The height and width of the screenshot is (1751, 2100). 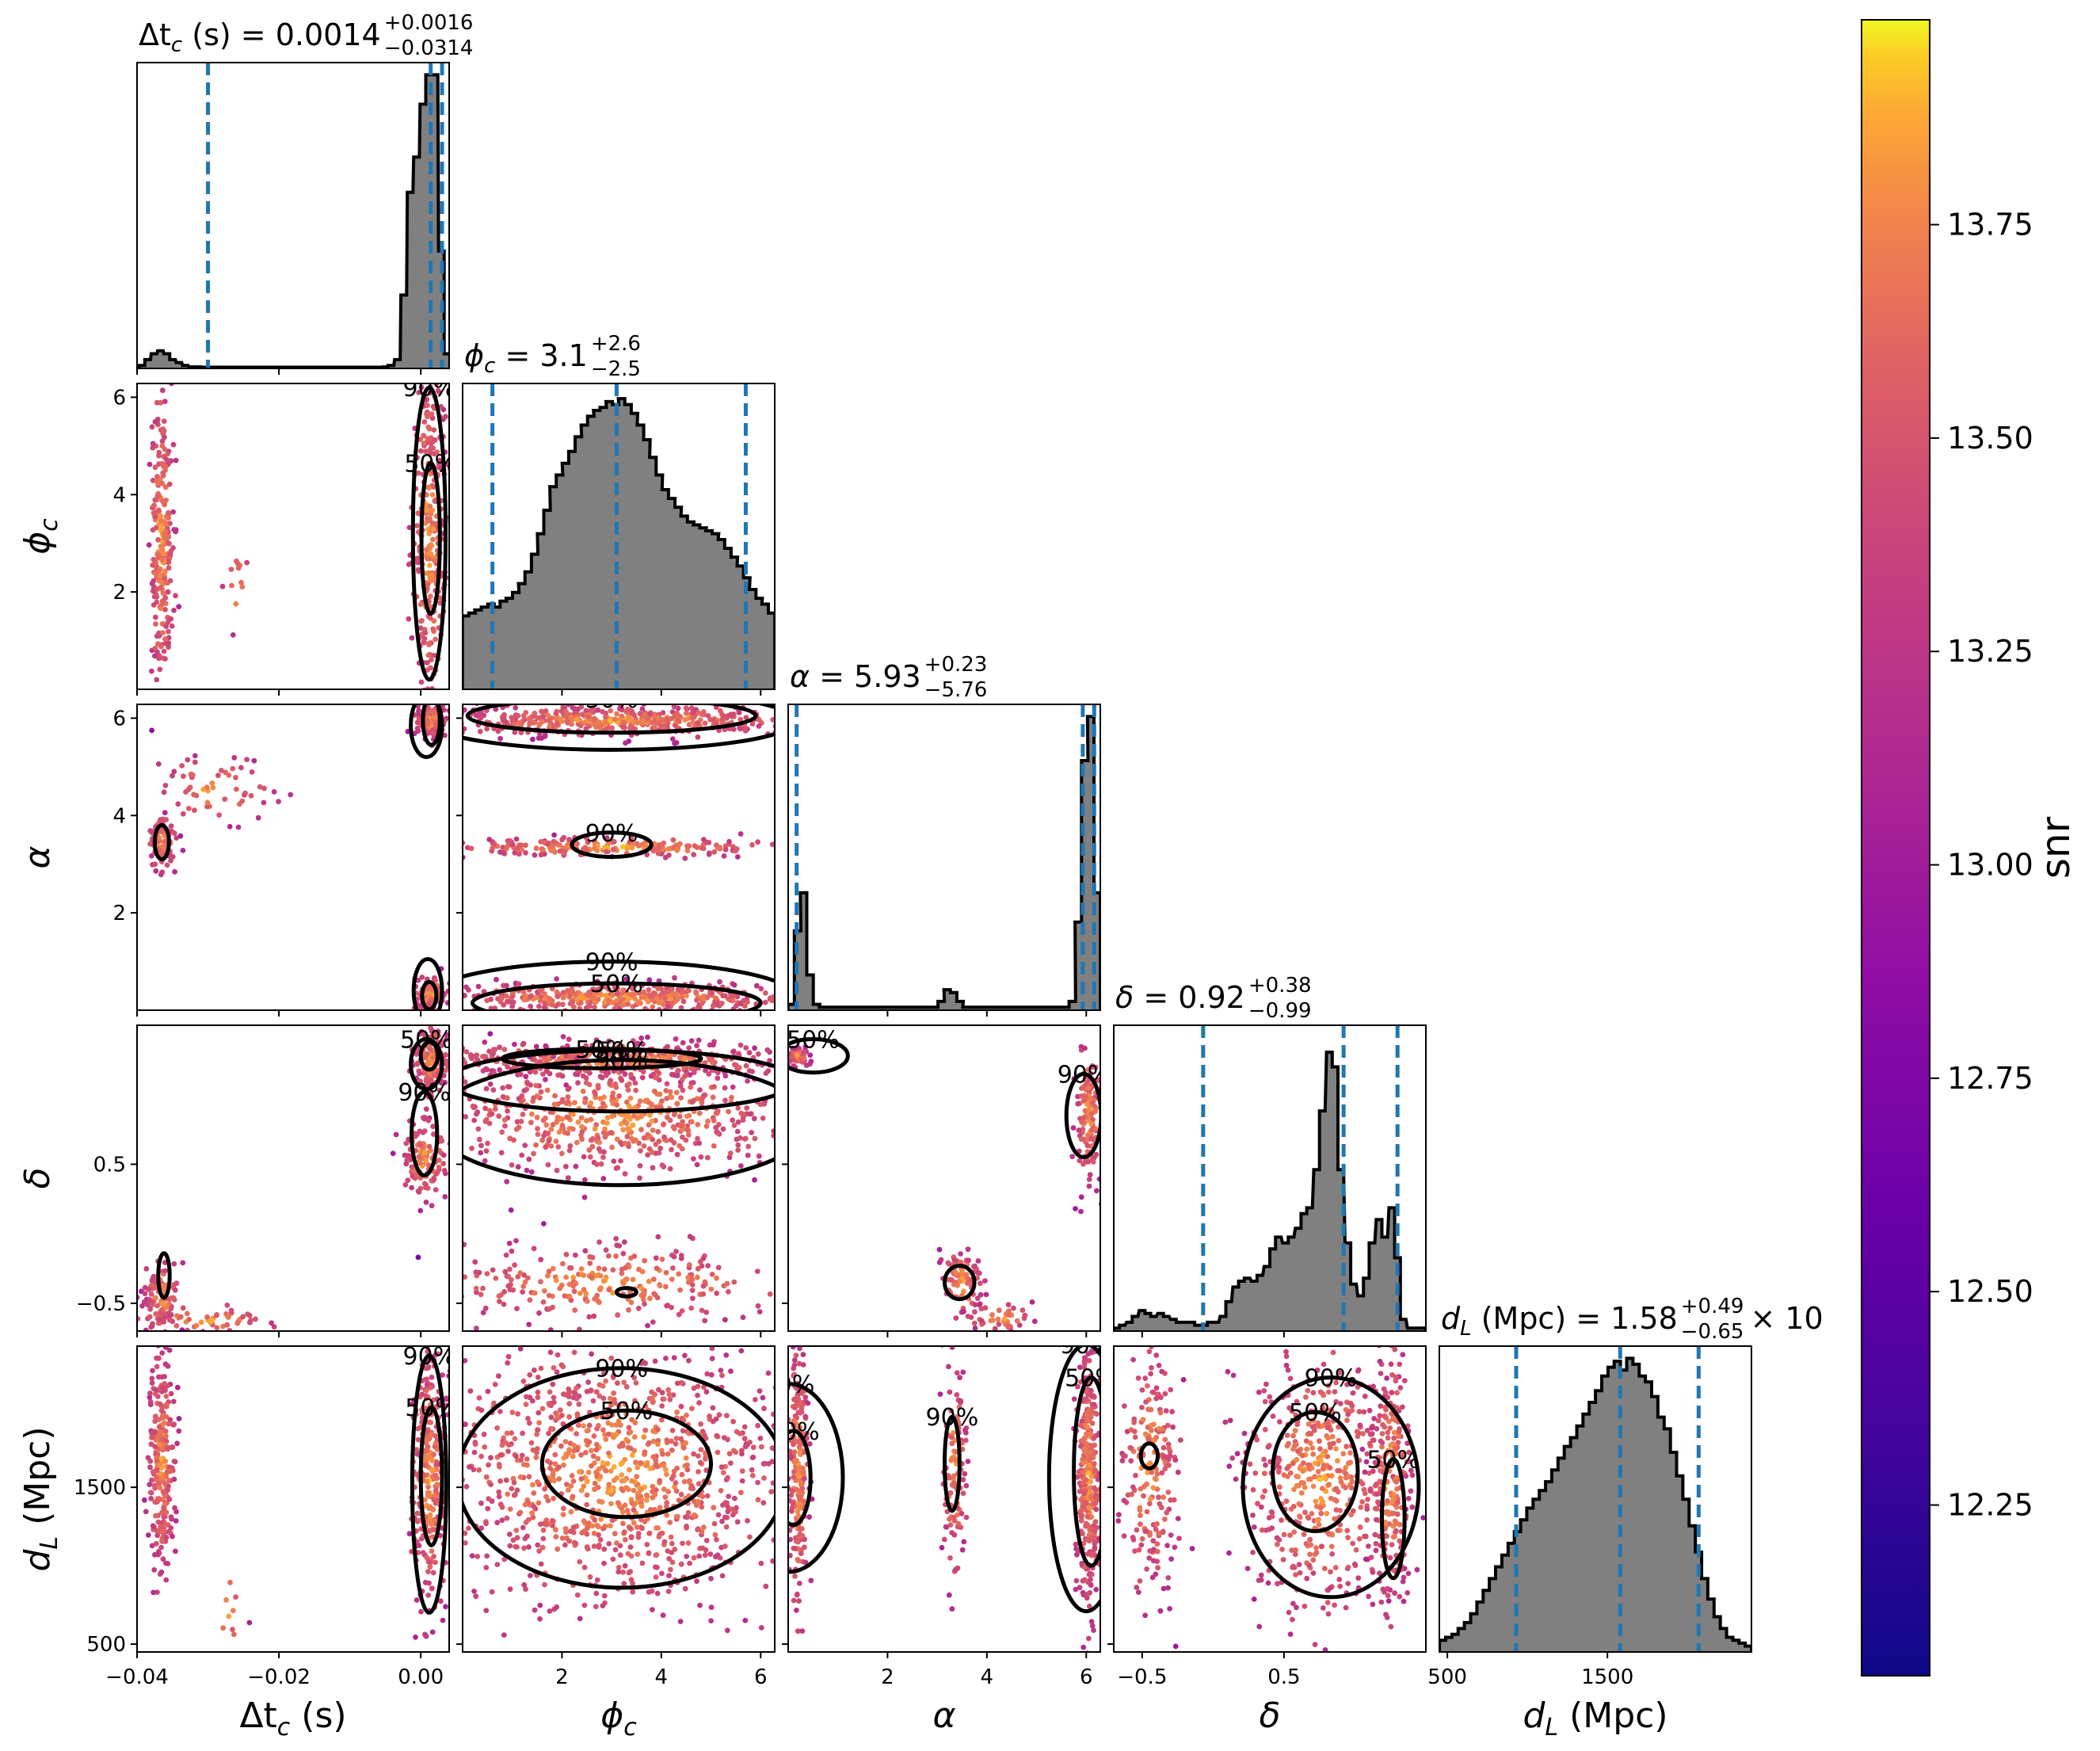 I want to click on panel-phic-vs-phic, so click(x=619, y=539).